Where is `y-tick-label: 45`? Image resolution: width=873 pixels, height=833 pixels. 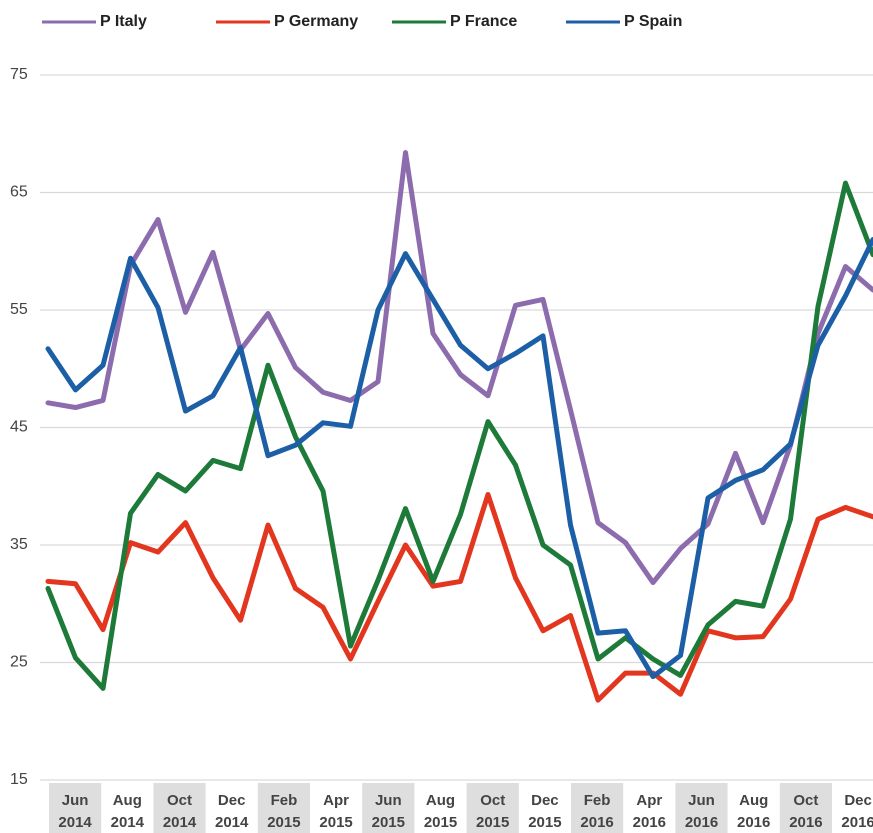 y-tick-label: 45 is located at coordinates (19, 427).